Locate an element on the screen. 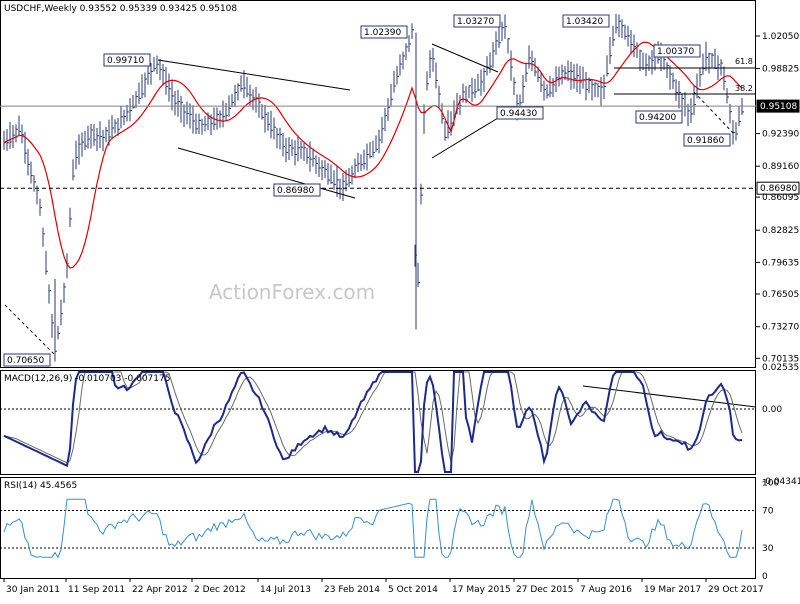 The height and width of the screenshot is (604, 800). price-annotation-label: 0.94430 is located at coordinates (518, 114).